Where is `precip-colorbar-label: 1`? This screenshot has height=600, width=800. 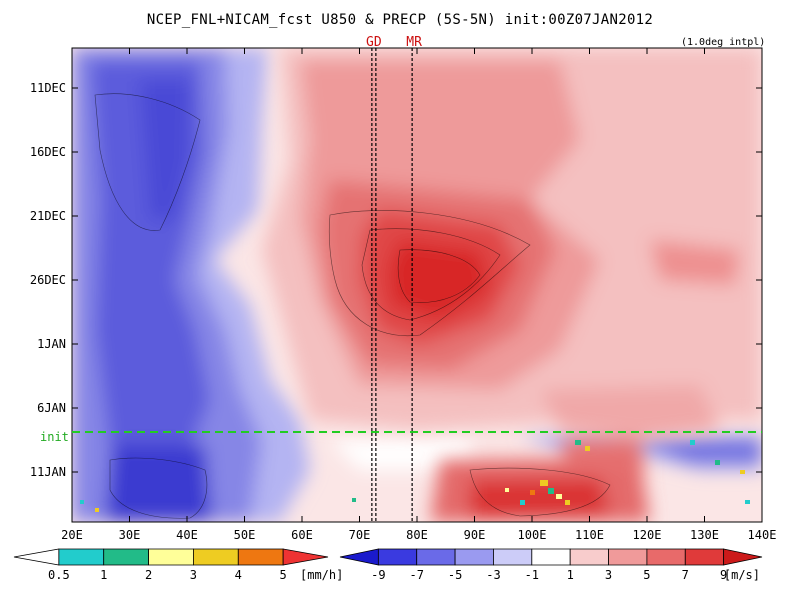 precip-colorbar-label: 1 is located at coordinates (103, 575).